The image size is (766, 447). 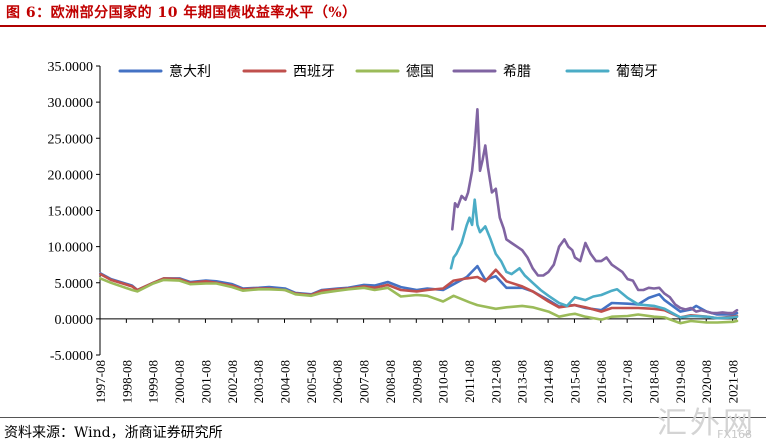 What do you see at coordinates (311, 381) in the screenshot?
I see `x-tick-label: 2005-08` at bounding box center [311, 381].